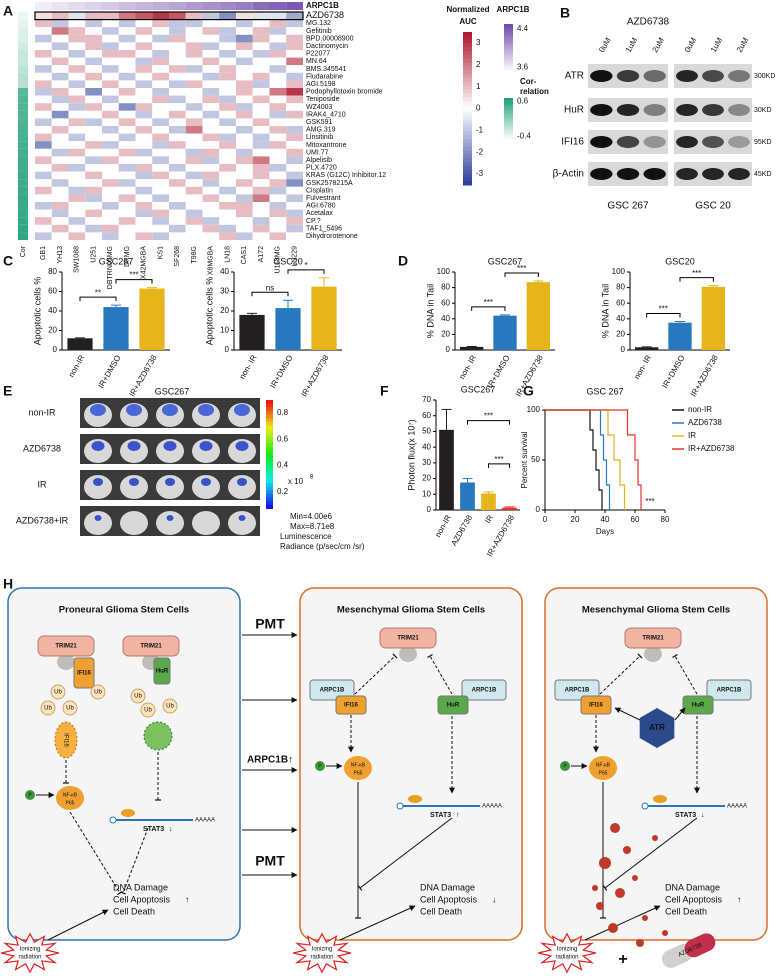 Image resolution: width=777 pixels, height=976 pixels. What do you see at coordinates (270, 624) in the screenshot?
I see `pmt-label: PMT` at bounding box center [270, 624].